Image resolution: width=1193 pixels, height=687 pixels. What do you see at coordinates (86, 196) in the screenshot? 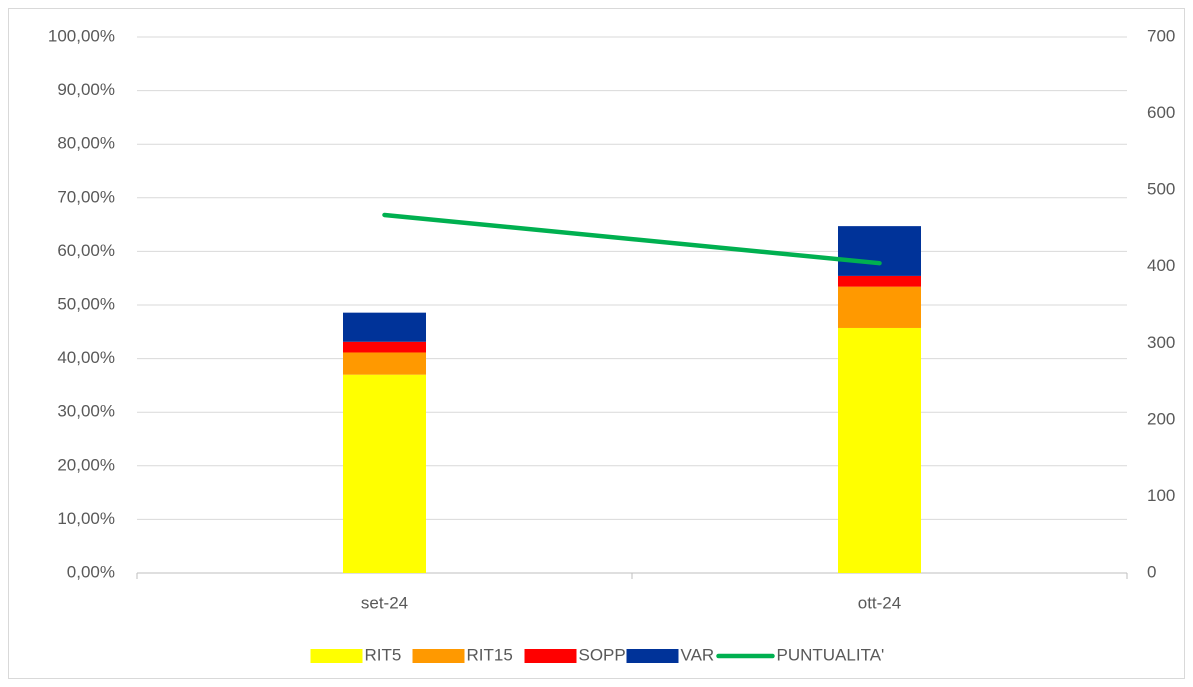
I see `y-tick-label: 70,00%` at bounding box center [86, 196].